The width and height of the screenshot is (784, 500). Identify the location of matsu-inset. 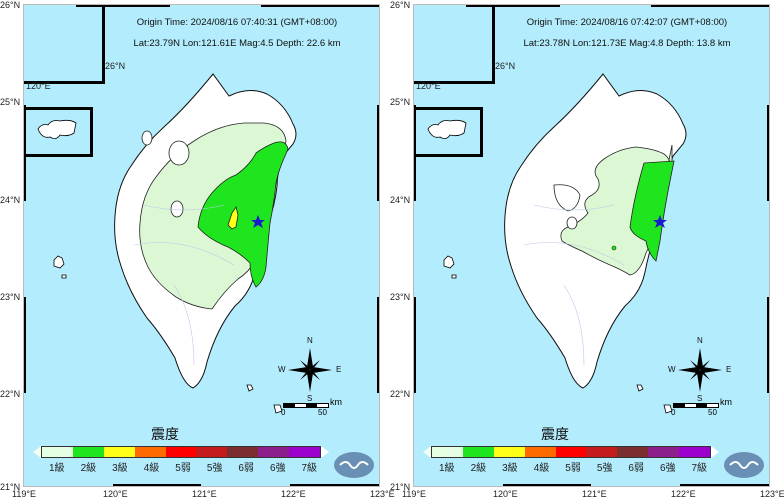
(454, 44).